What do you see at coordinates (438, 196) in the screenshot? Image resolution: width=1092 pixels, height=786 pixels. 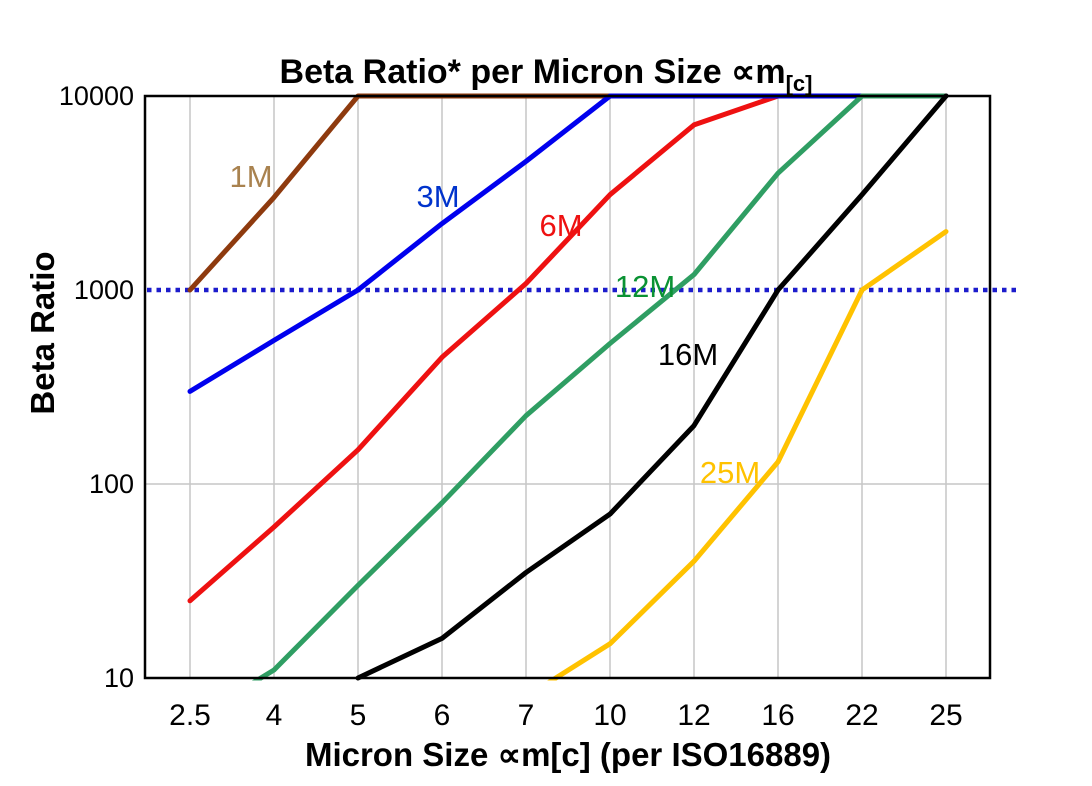 I see `series-label-3M: 3M` at bounding box center [438, 196].